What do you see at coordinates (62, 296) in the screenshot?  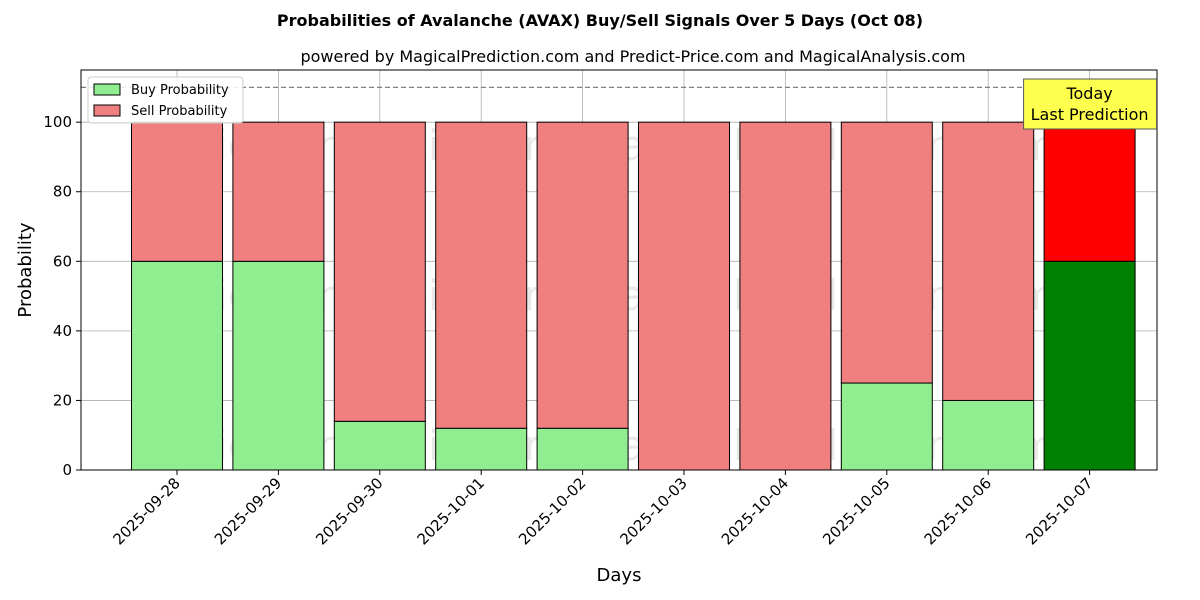 I see `y-axis-ticks: 0 20 40 60 80 100` at bounding box center [62, 296].